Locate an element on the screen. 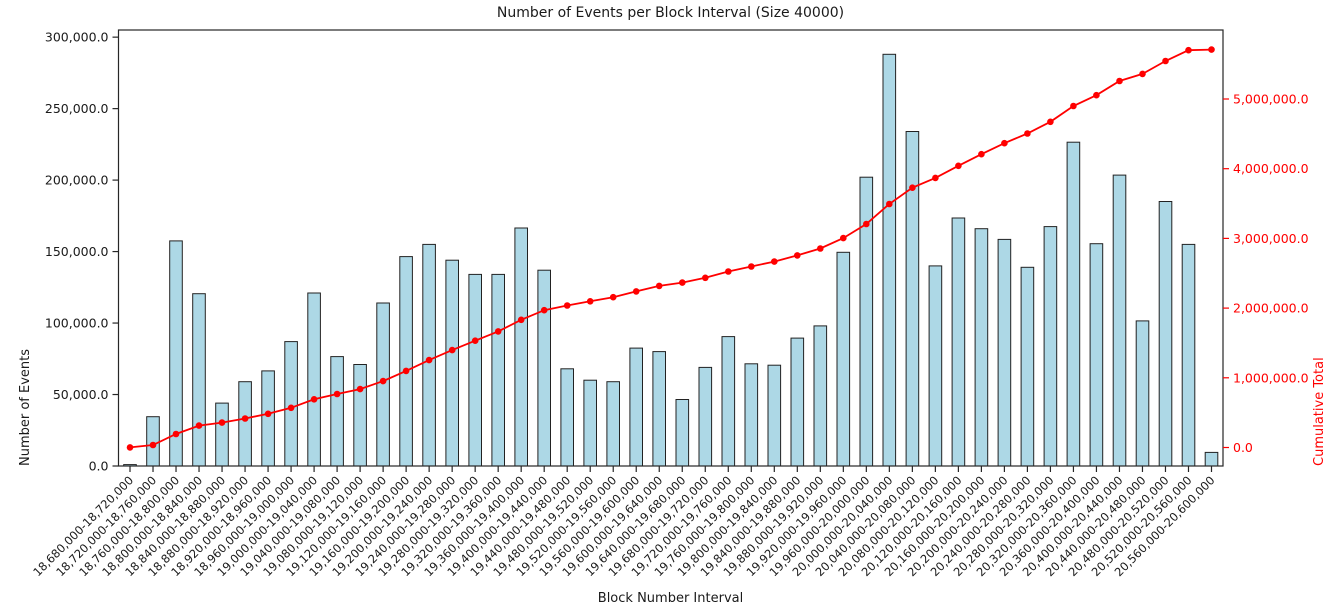 This screenshot has height=615, width=1336. y-tick-label-left: 50,000.0 is located at coordinates (81, 394).